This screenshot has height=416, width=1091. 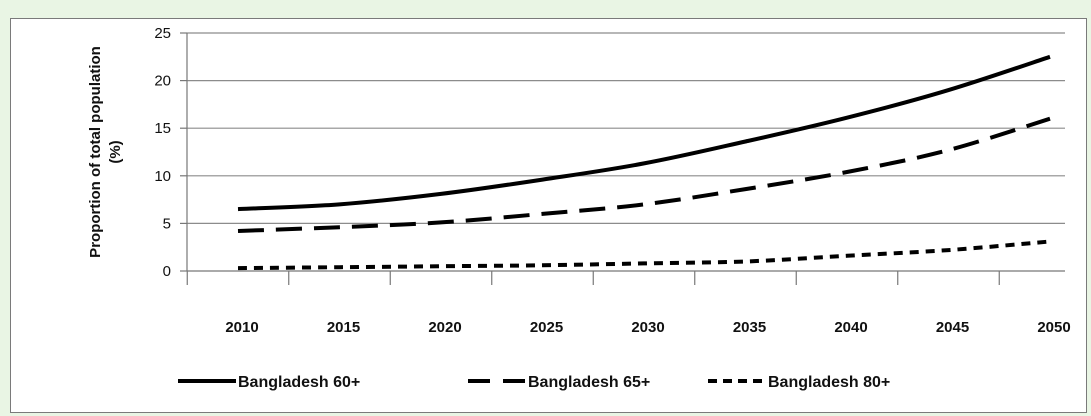 I want to click on x-tick-label-2015: 2015, so click(x=343, y=327).